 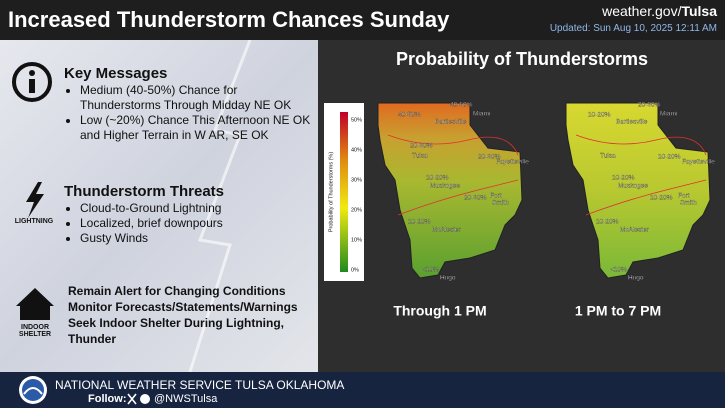 What do you see at coordinates (200, 208) in the screenshot?
I see `threat-item: Cloud-to-Ground Lightning` at bounding box center [200, 208].